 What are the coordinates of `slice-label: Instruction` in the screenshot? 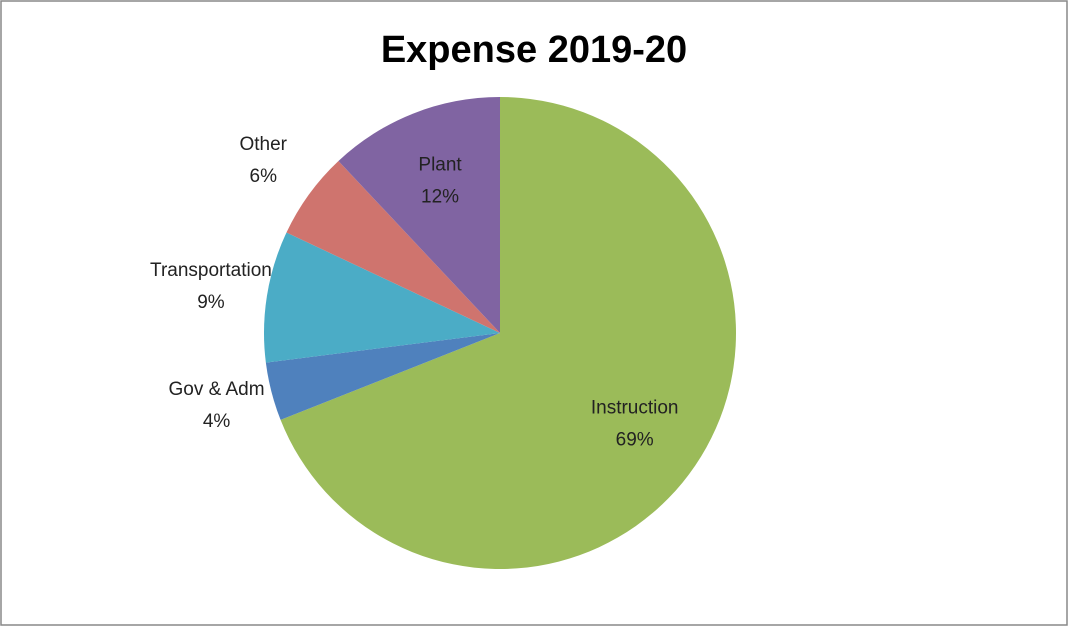 It's located at (635, 408).